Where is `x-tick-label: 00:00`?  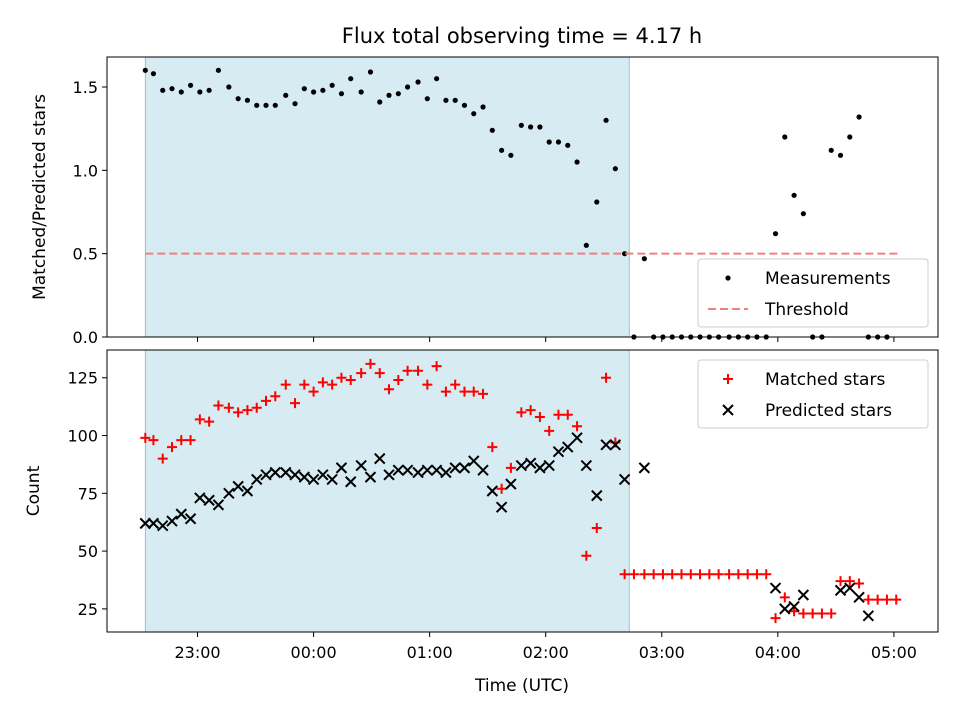 x-tick-label: 00:00 is located at coordinates (314, 652).